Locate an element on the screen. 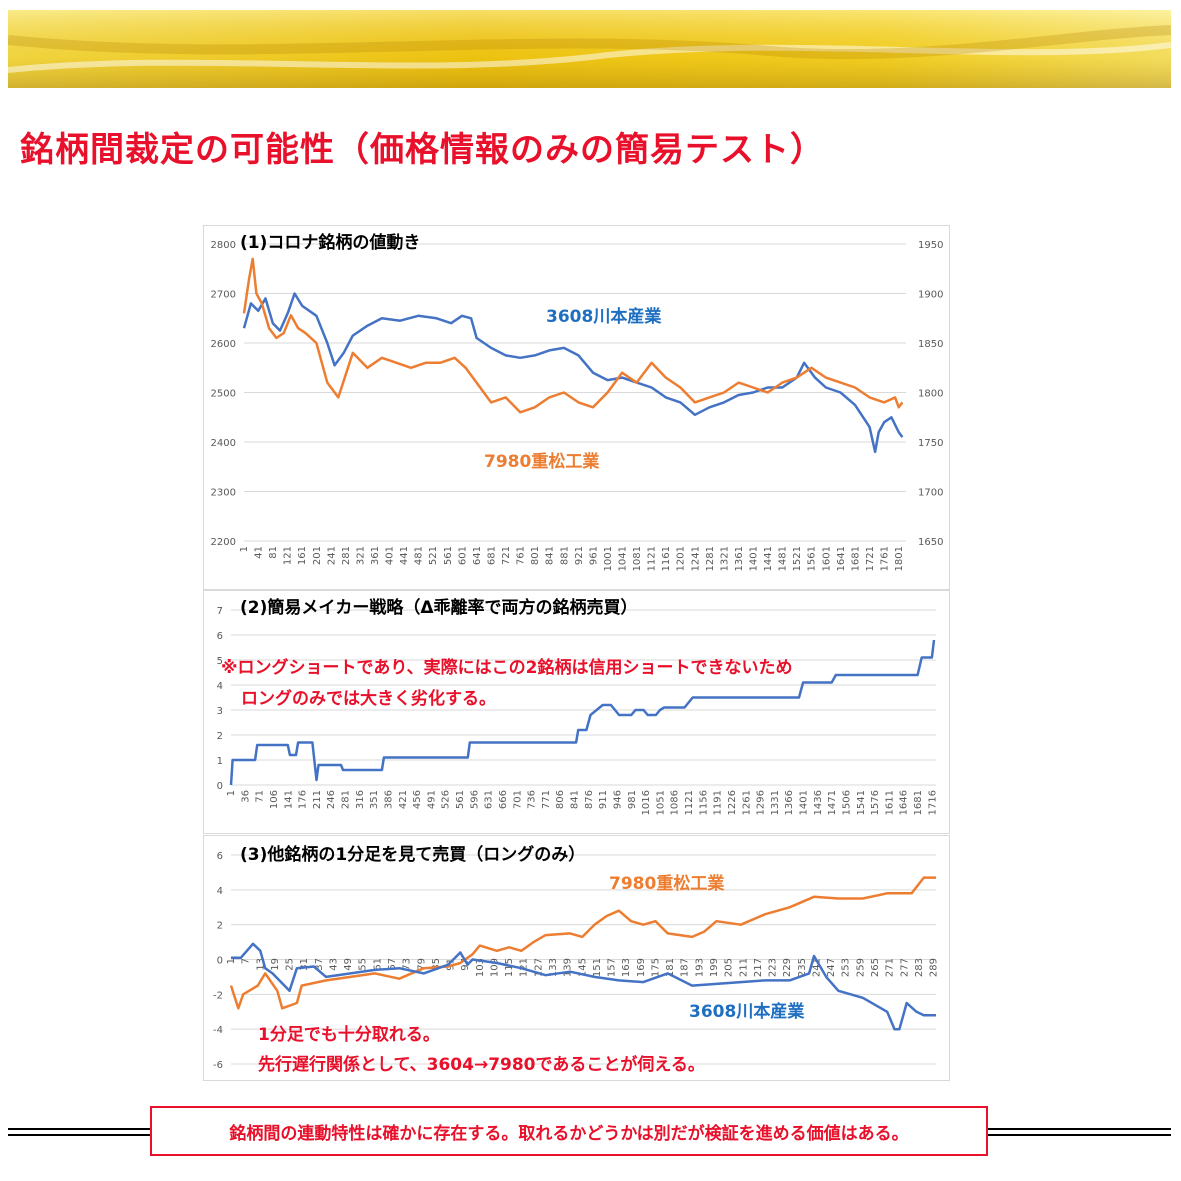  x-tick-label: 1121 is located at coordinates (652, 558).